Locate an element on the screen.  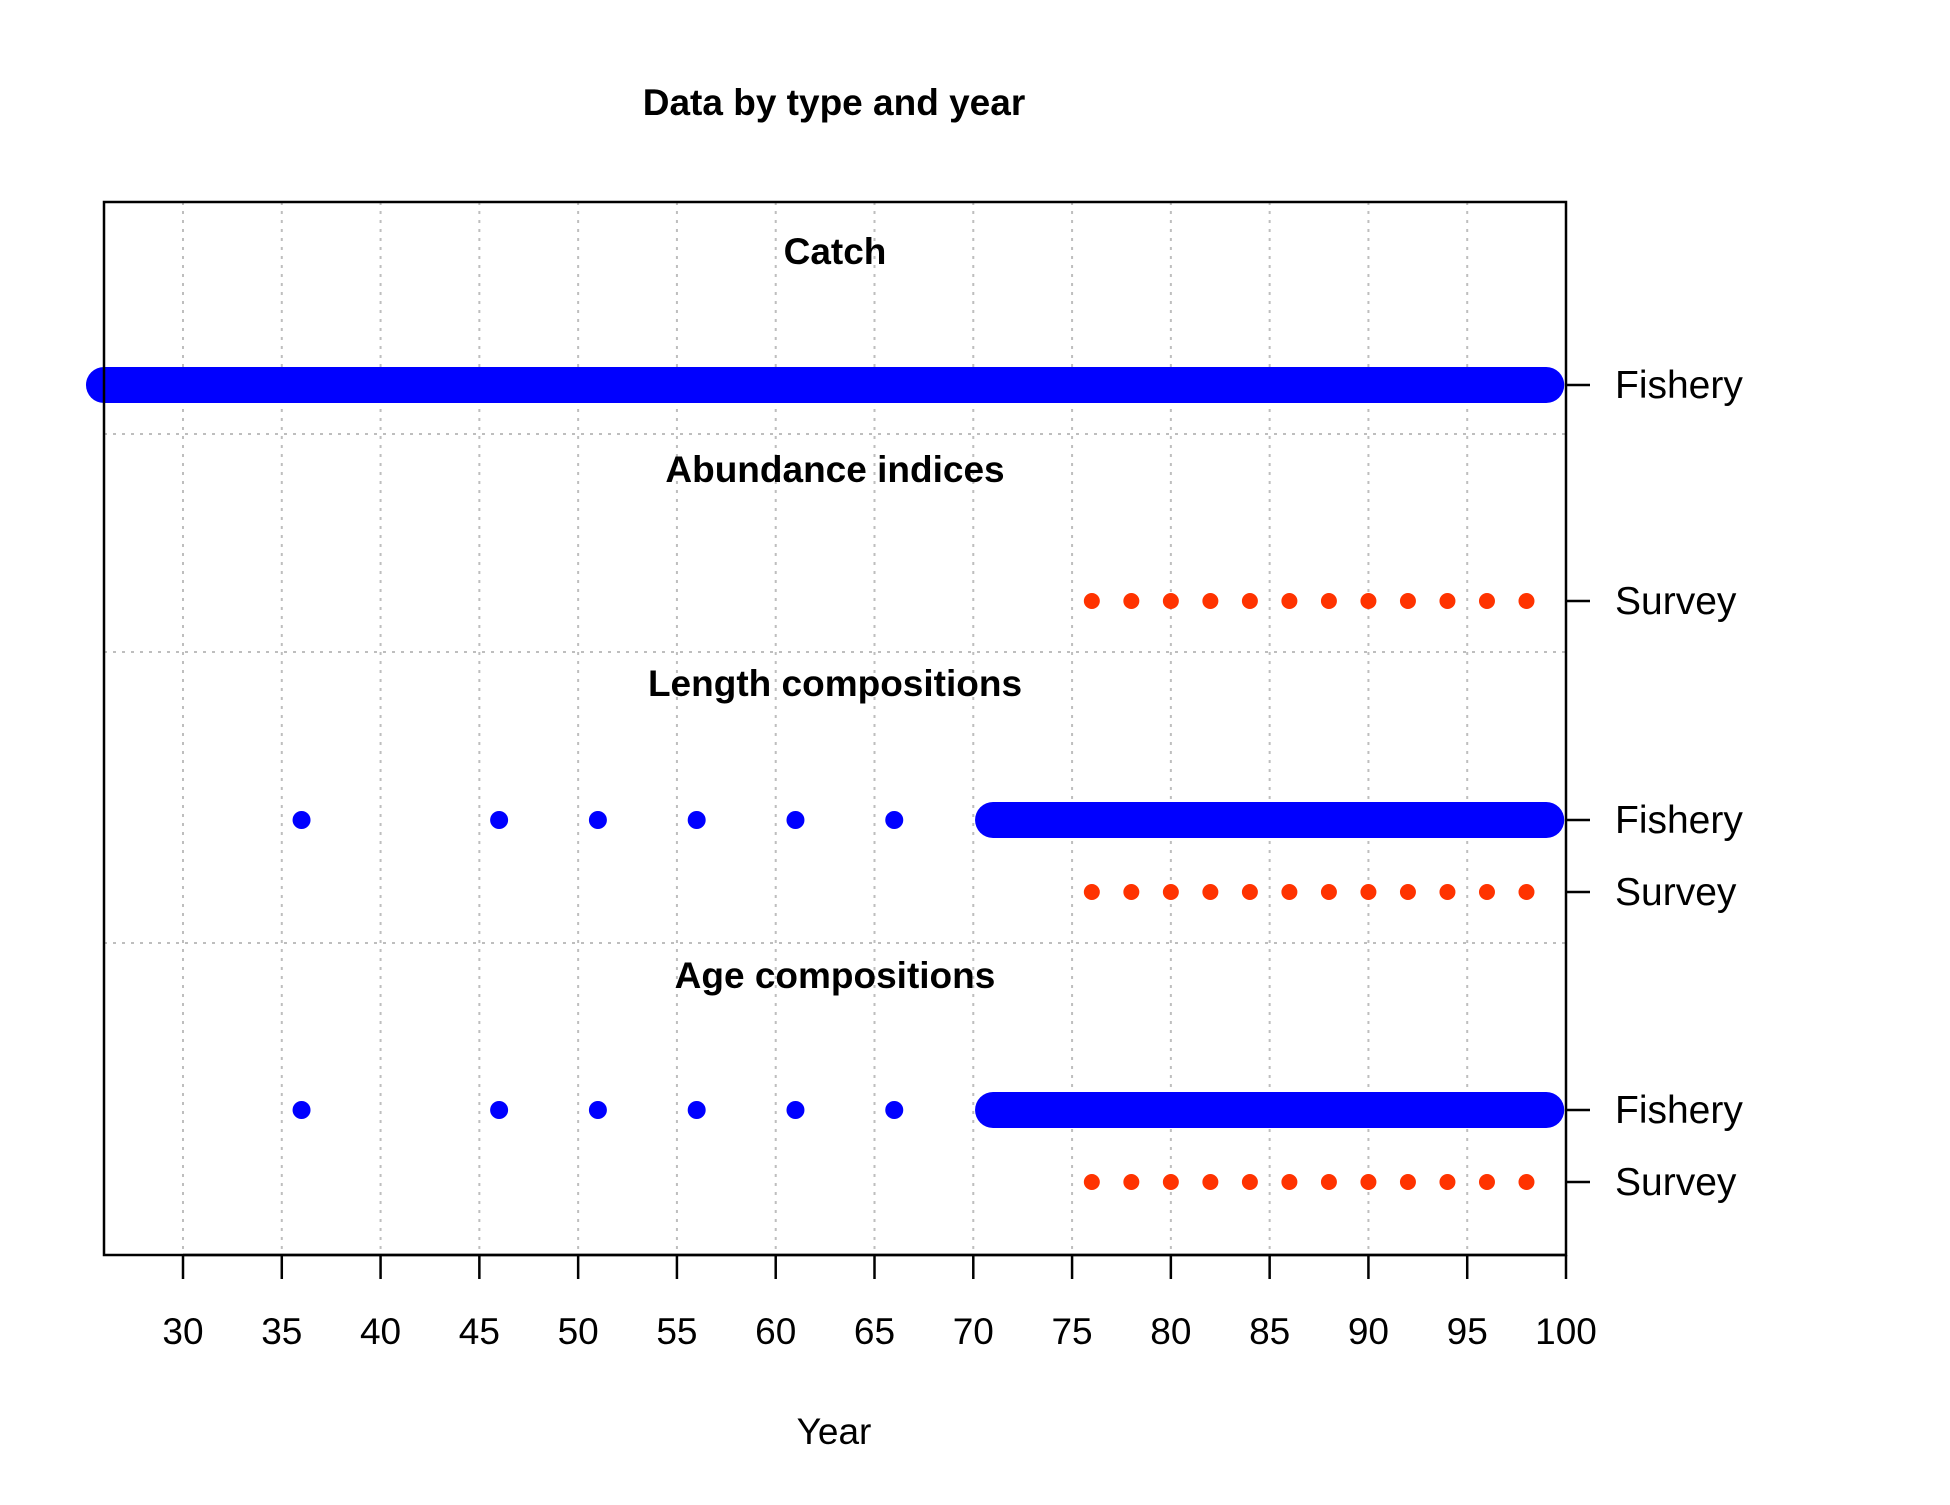
x-tick-label: 85 is located at coordinates (1269, 1331).